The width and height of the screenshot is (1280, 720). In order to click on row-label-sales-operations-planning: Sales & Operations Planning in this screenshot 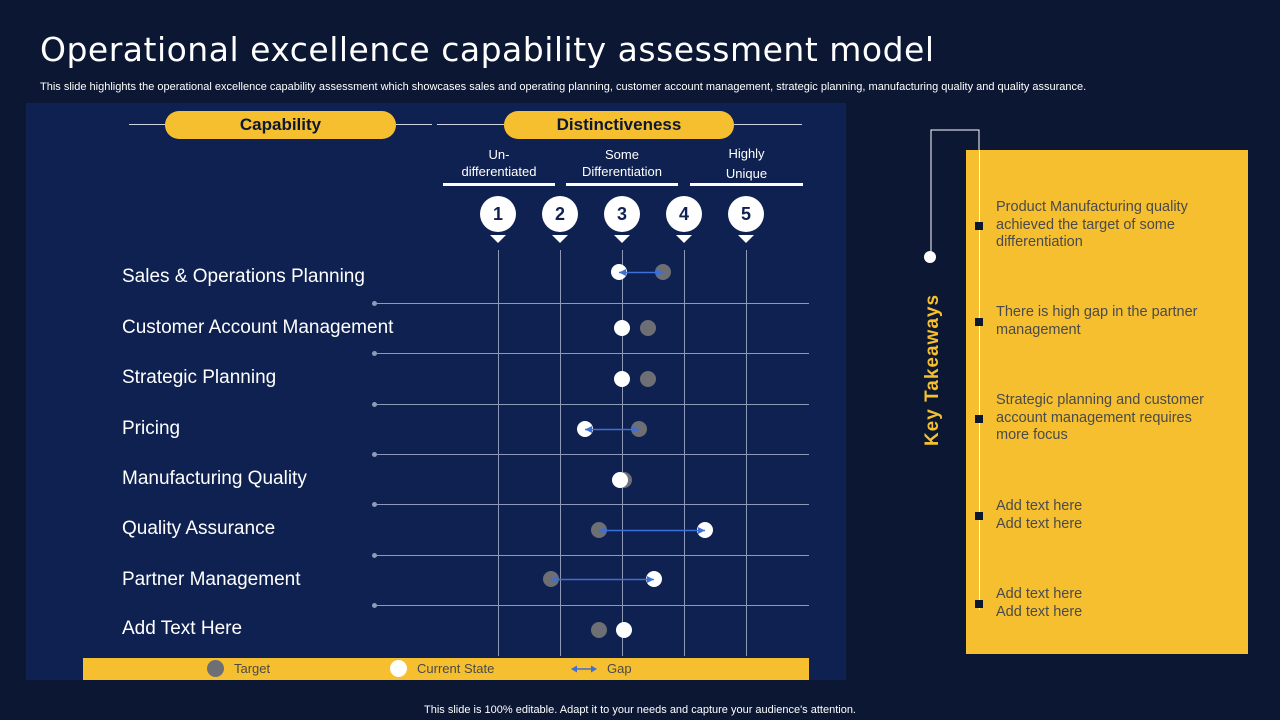, I will do `click(243, 276)`.